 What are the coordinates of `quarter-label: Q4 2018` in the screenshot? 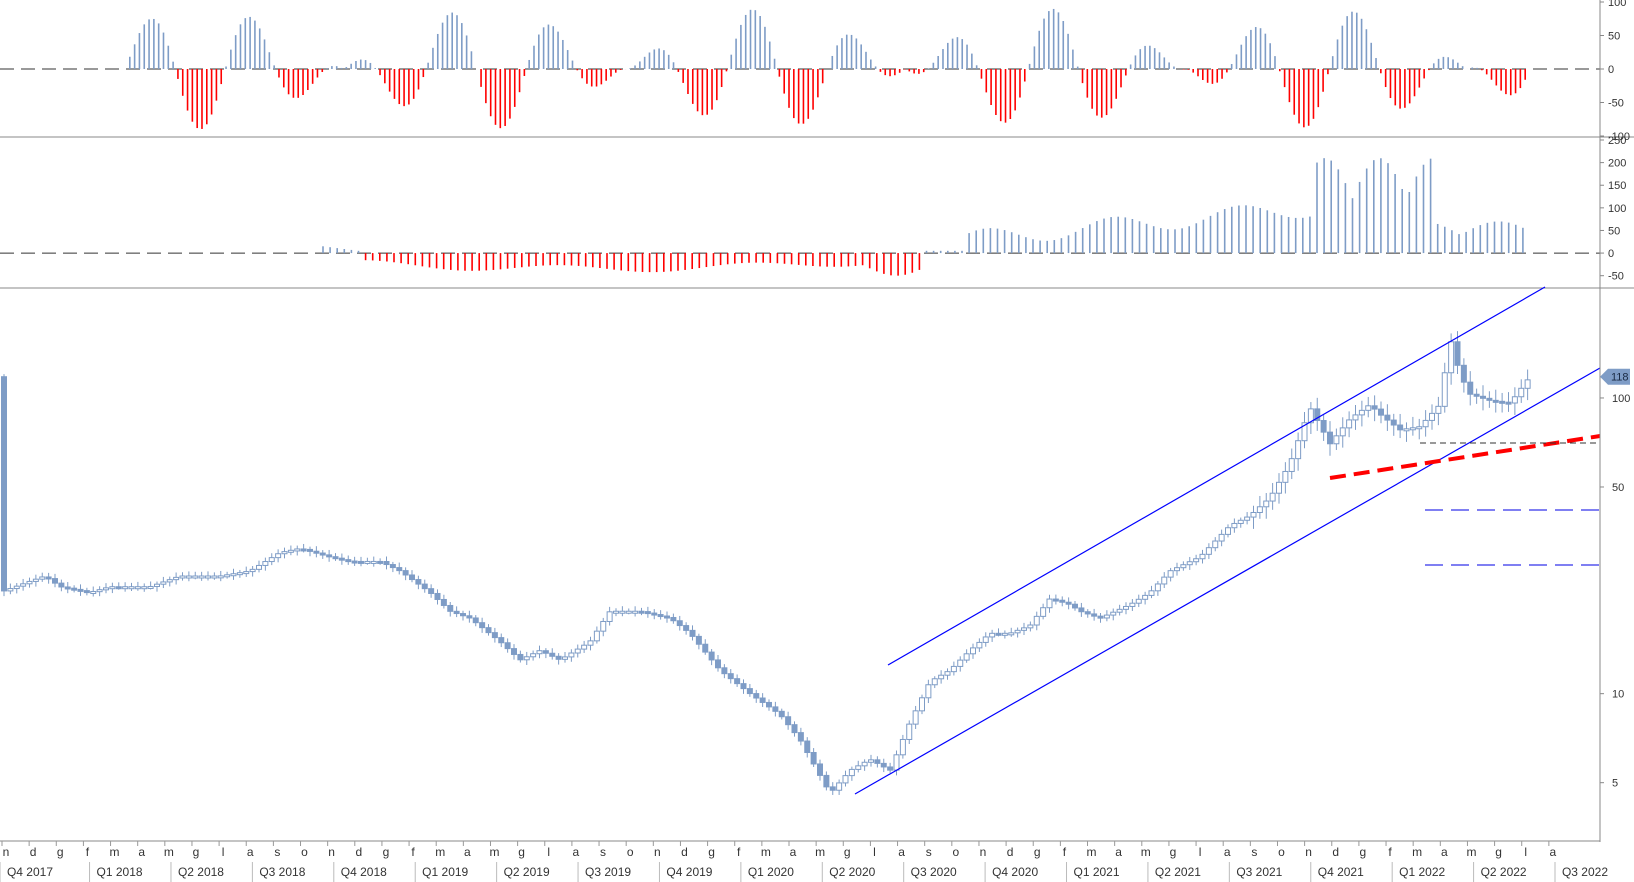 It's located at (364, 872).